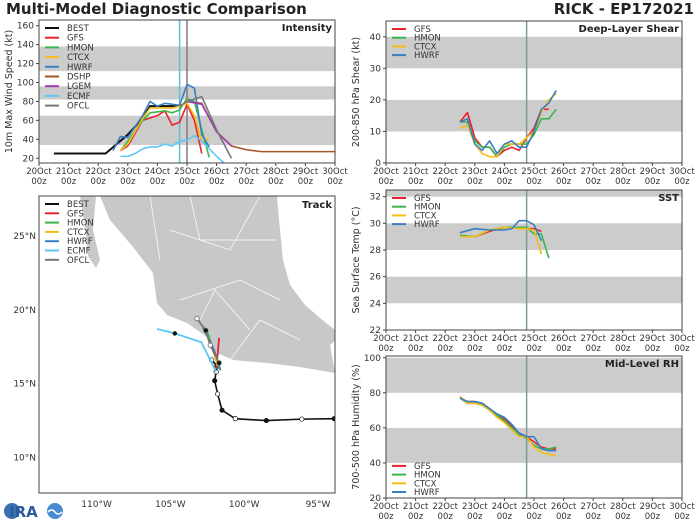 The height and width of the screenshot is (525, 700). Describe the element at coordinates (23, 512) in the screenshot. I see `logo-text: IRA` at that location.